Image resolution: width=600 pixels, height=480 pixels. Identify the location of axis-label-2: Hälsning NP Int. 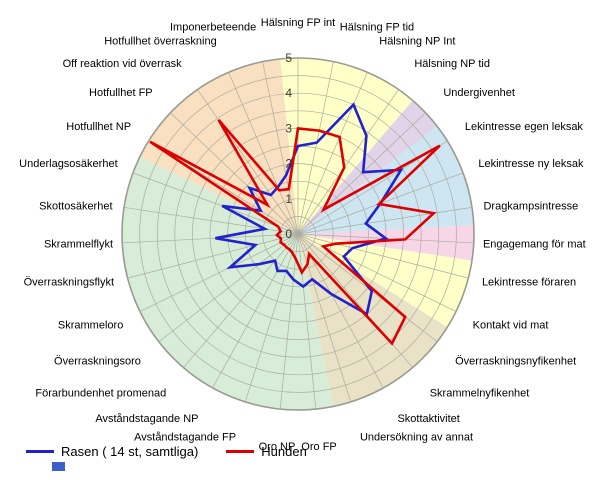
(417, 42).